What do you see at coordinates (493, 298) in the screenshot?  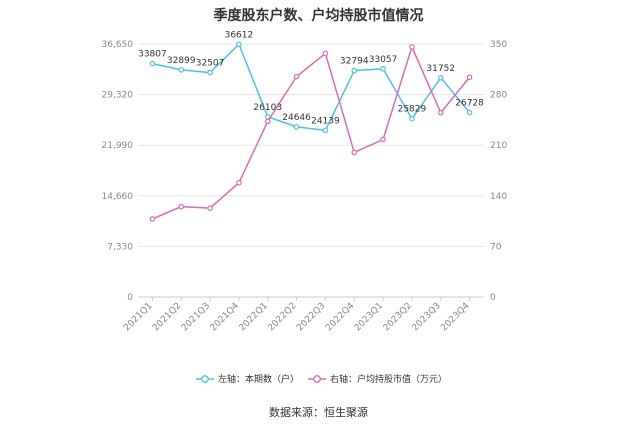 I see `y-right-tick-label: 0` at bounding box center [493, 298].